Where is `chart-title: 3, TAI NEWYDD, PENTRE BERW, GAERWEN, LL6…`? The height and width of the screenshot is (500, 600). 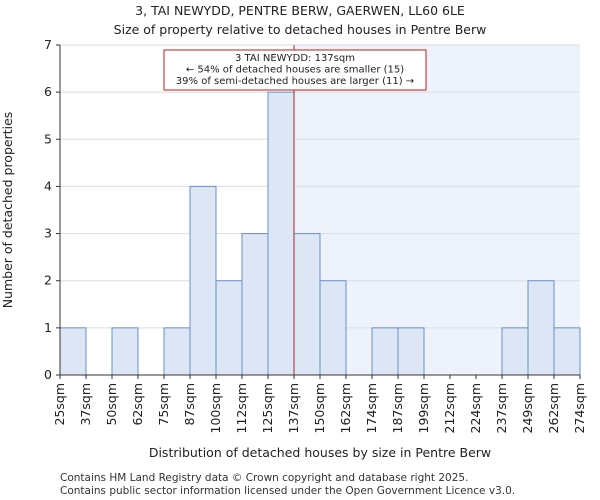 chart-title: 3, TAI NEWYDD, PENTRE BERW, GAERWEN, LL6… is located at coordinates (300, 10).